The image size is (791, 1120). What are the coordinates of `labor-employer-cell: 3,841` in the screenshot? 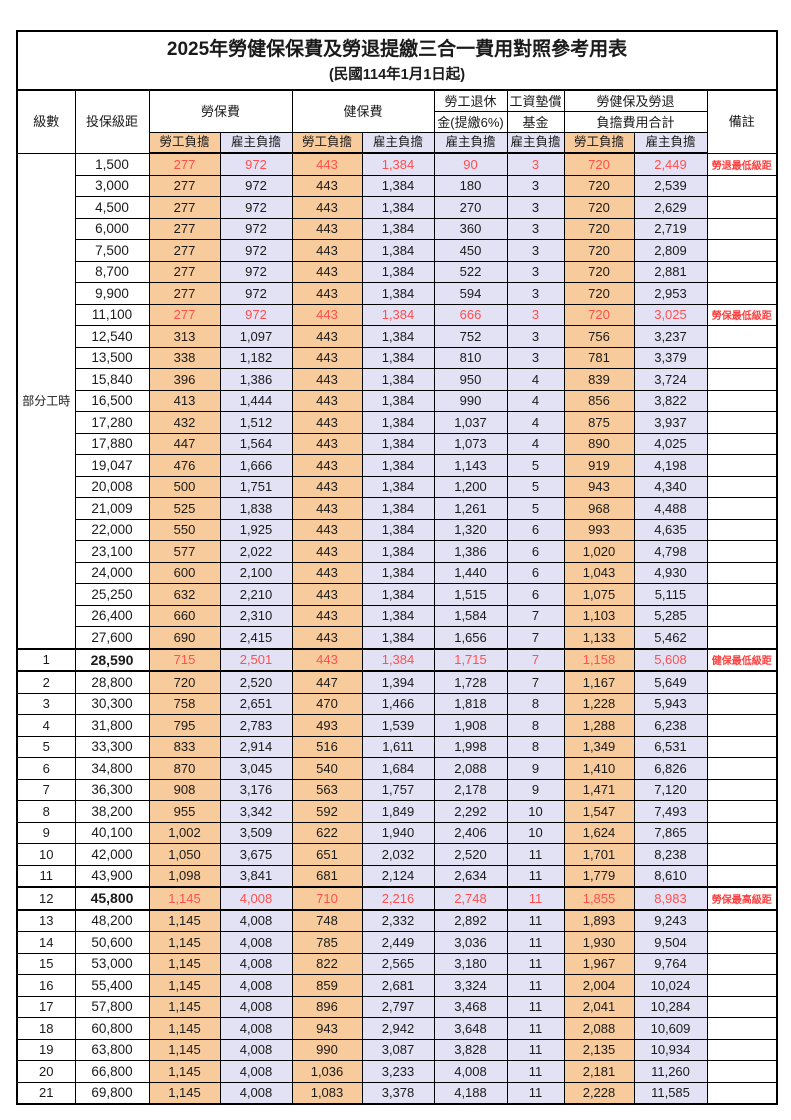 It's located at (256, 876).